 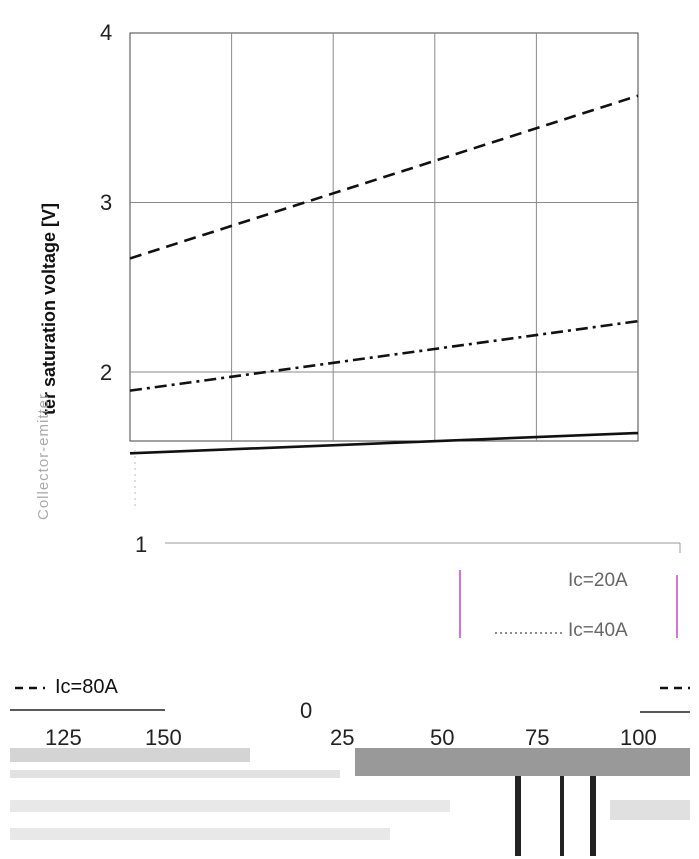 What do you see at coordinates (384, 355) in the screenshot?
I see `series-line-ic-40a` at bounding box center [384, 355].